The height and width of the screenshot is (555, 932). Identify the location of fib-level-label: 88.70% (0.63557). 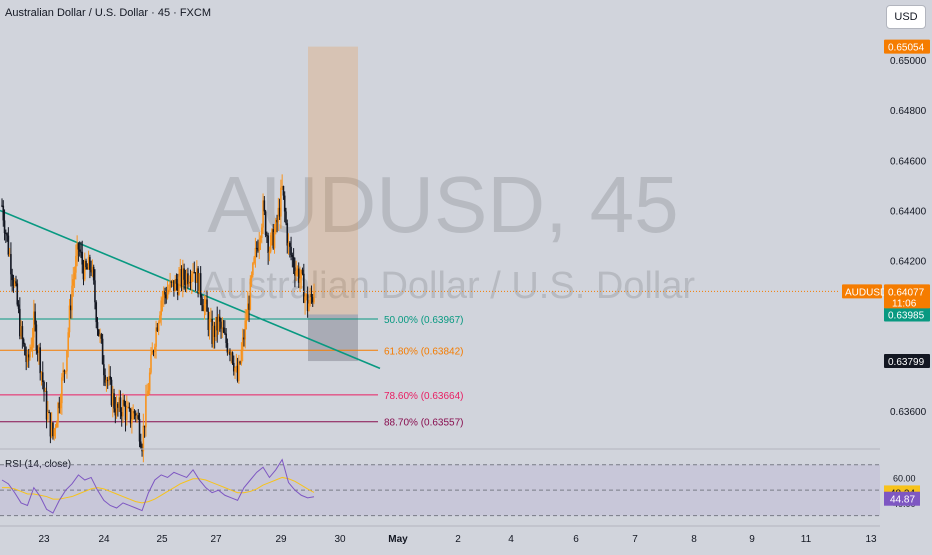
(424, 423).